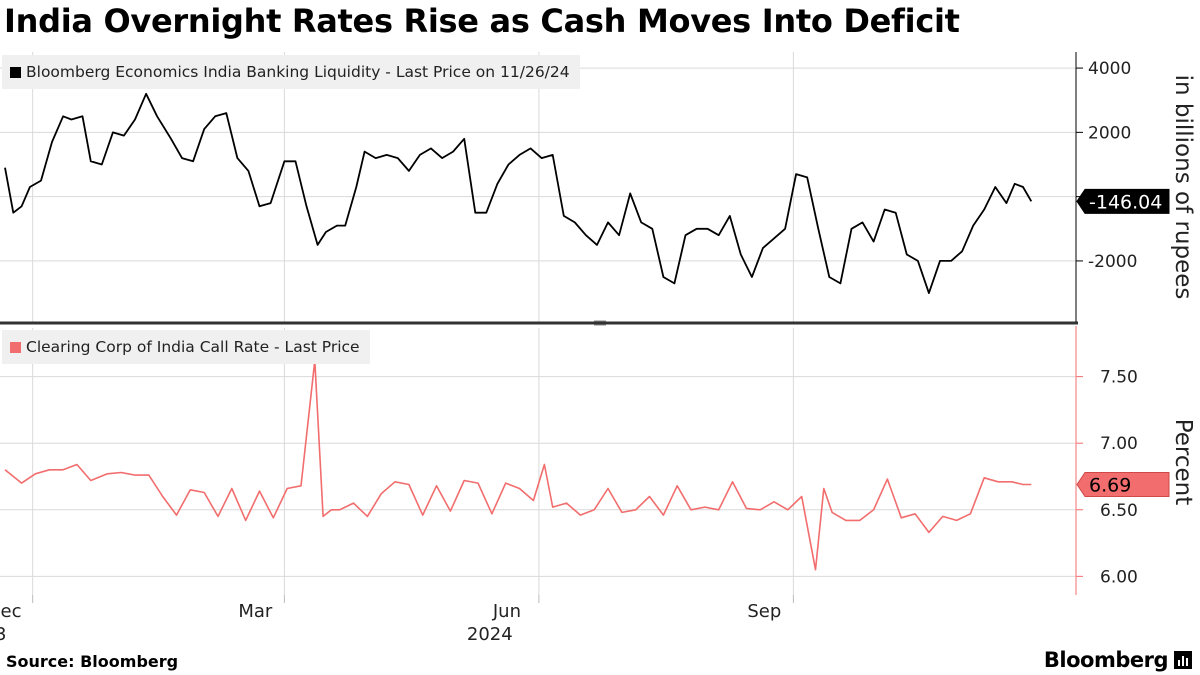 The height and width of the screenshot is (675, 1200). What do you see at coordinates (1125, 202) in the screenshot?
I see `top-last-value-text: -146.04` at bounding box center [1125, 202].